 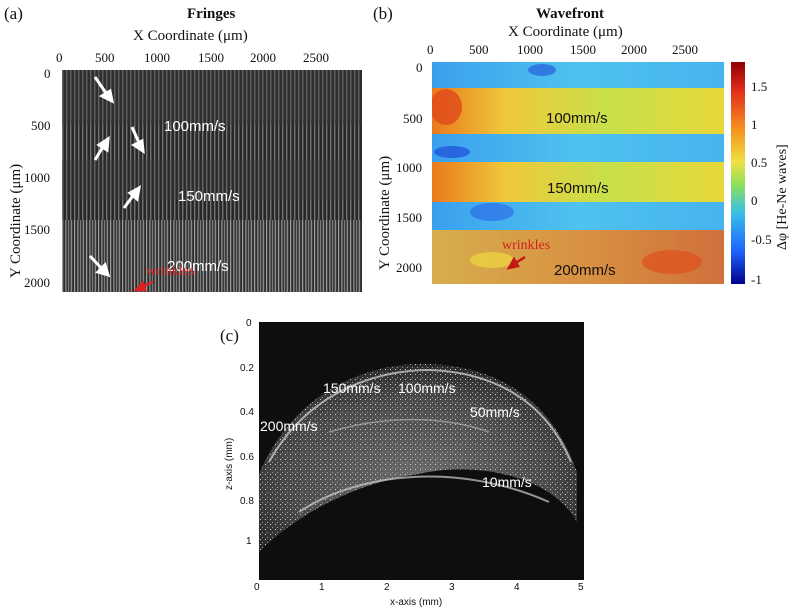 What do you see at coordinates (413, 118) in the screenshot?
I see `panel-b-ytick: 500` at bounding box center [413, 118].